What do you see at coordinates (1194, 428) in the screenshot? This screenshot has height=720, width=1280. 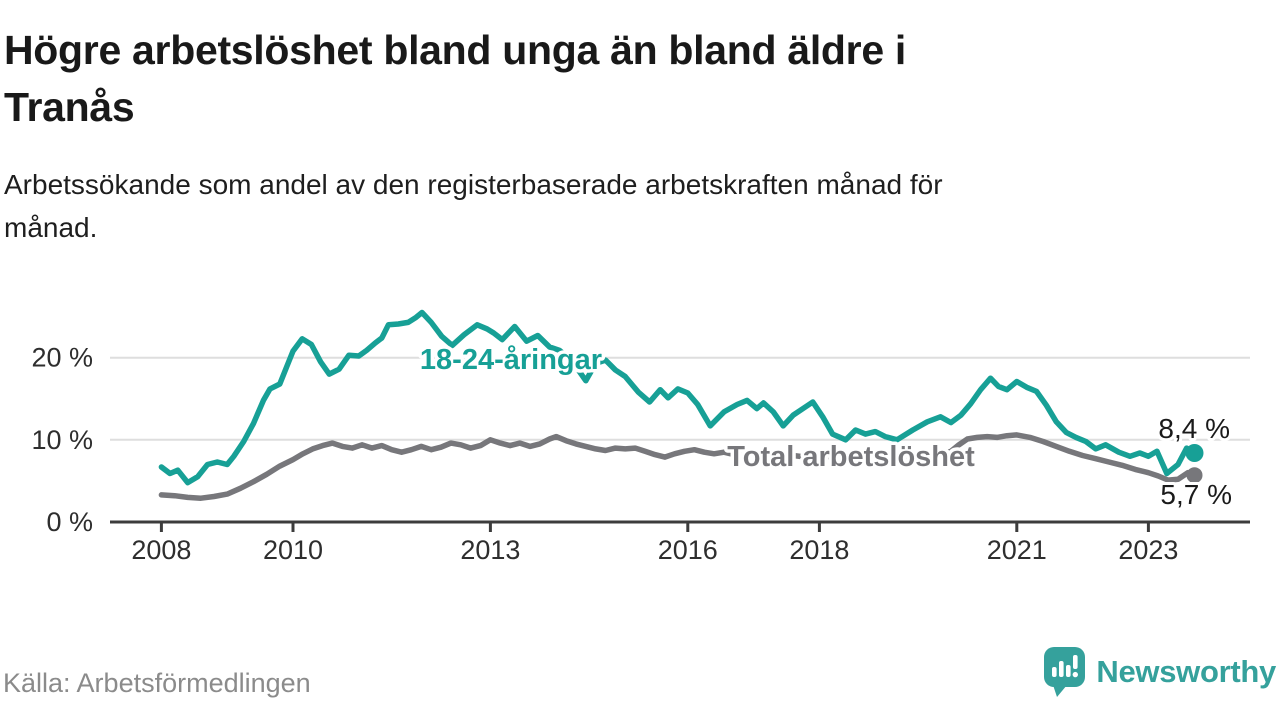 I see `series-value-label-0: 8,4 %` at bounding box center [1194, 428].